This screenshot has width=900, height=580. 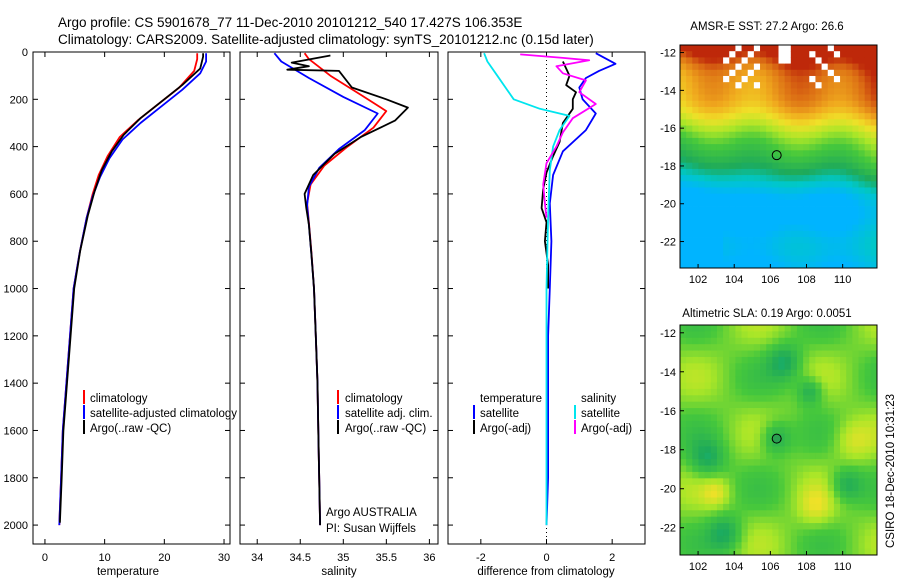 What do you see at coordinates (374, 399) in the screenshot?
I see `legend-label-climatology: climatology` at bounding box center [374, 399].